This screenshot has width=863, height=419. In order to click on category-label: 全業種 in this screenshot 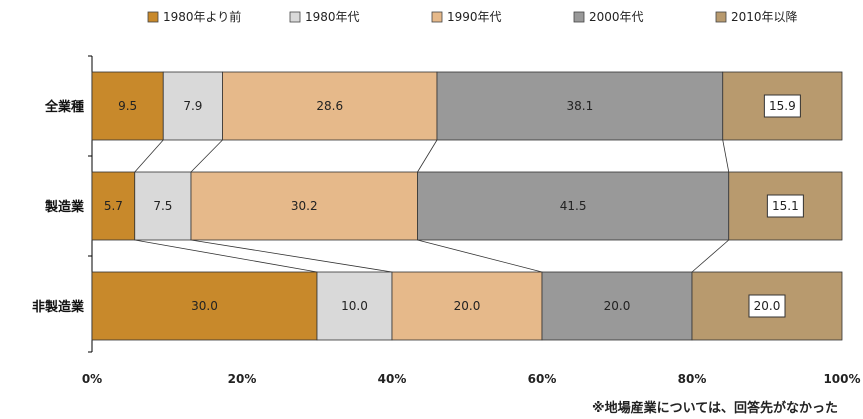, I will do `click(64, 107)`.